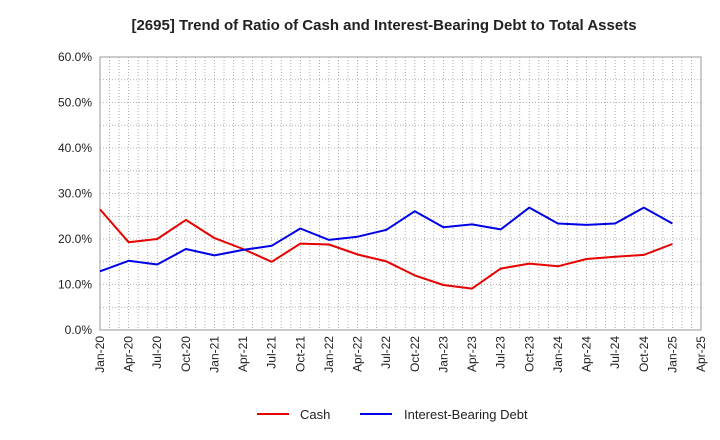 Image resolution: width=720 pixels, height=440 pixels. I want to click on x-tick-label: Oct-23, so click(529, 354).